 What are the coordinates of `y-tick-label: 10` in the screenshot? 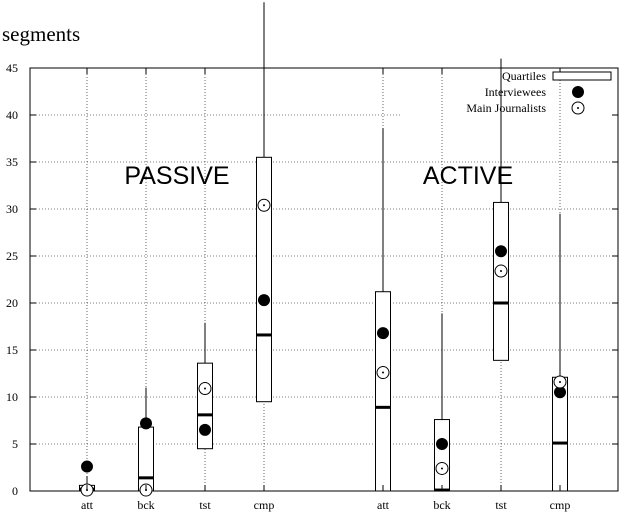 It's located at (12, 397).